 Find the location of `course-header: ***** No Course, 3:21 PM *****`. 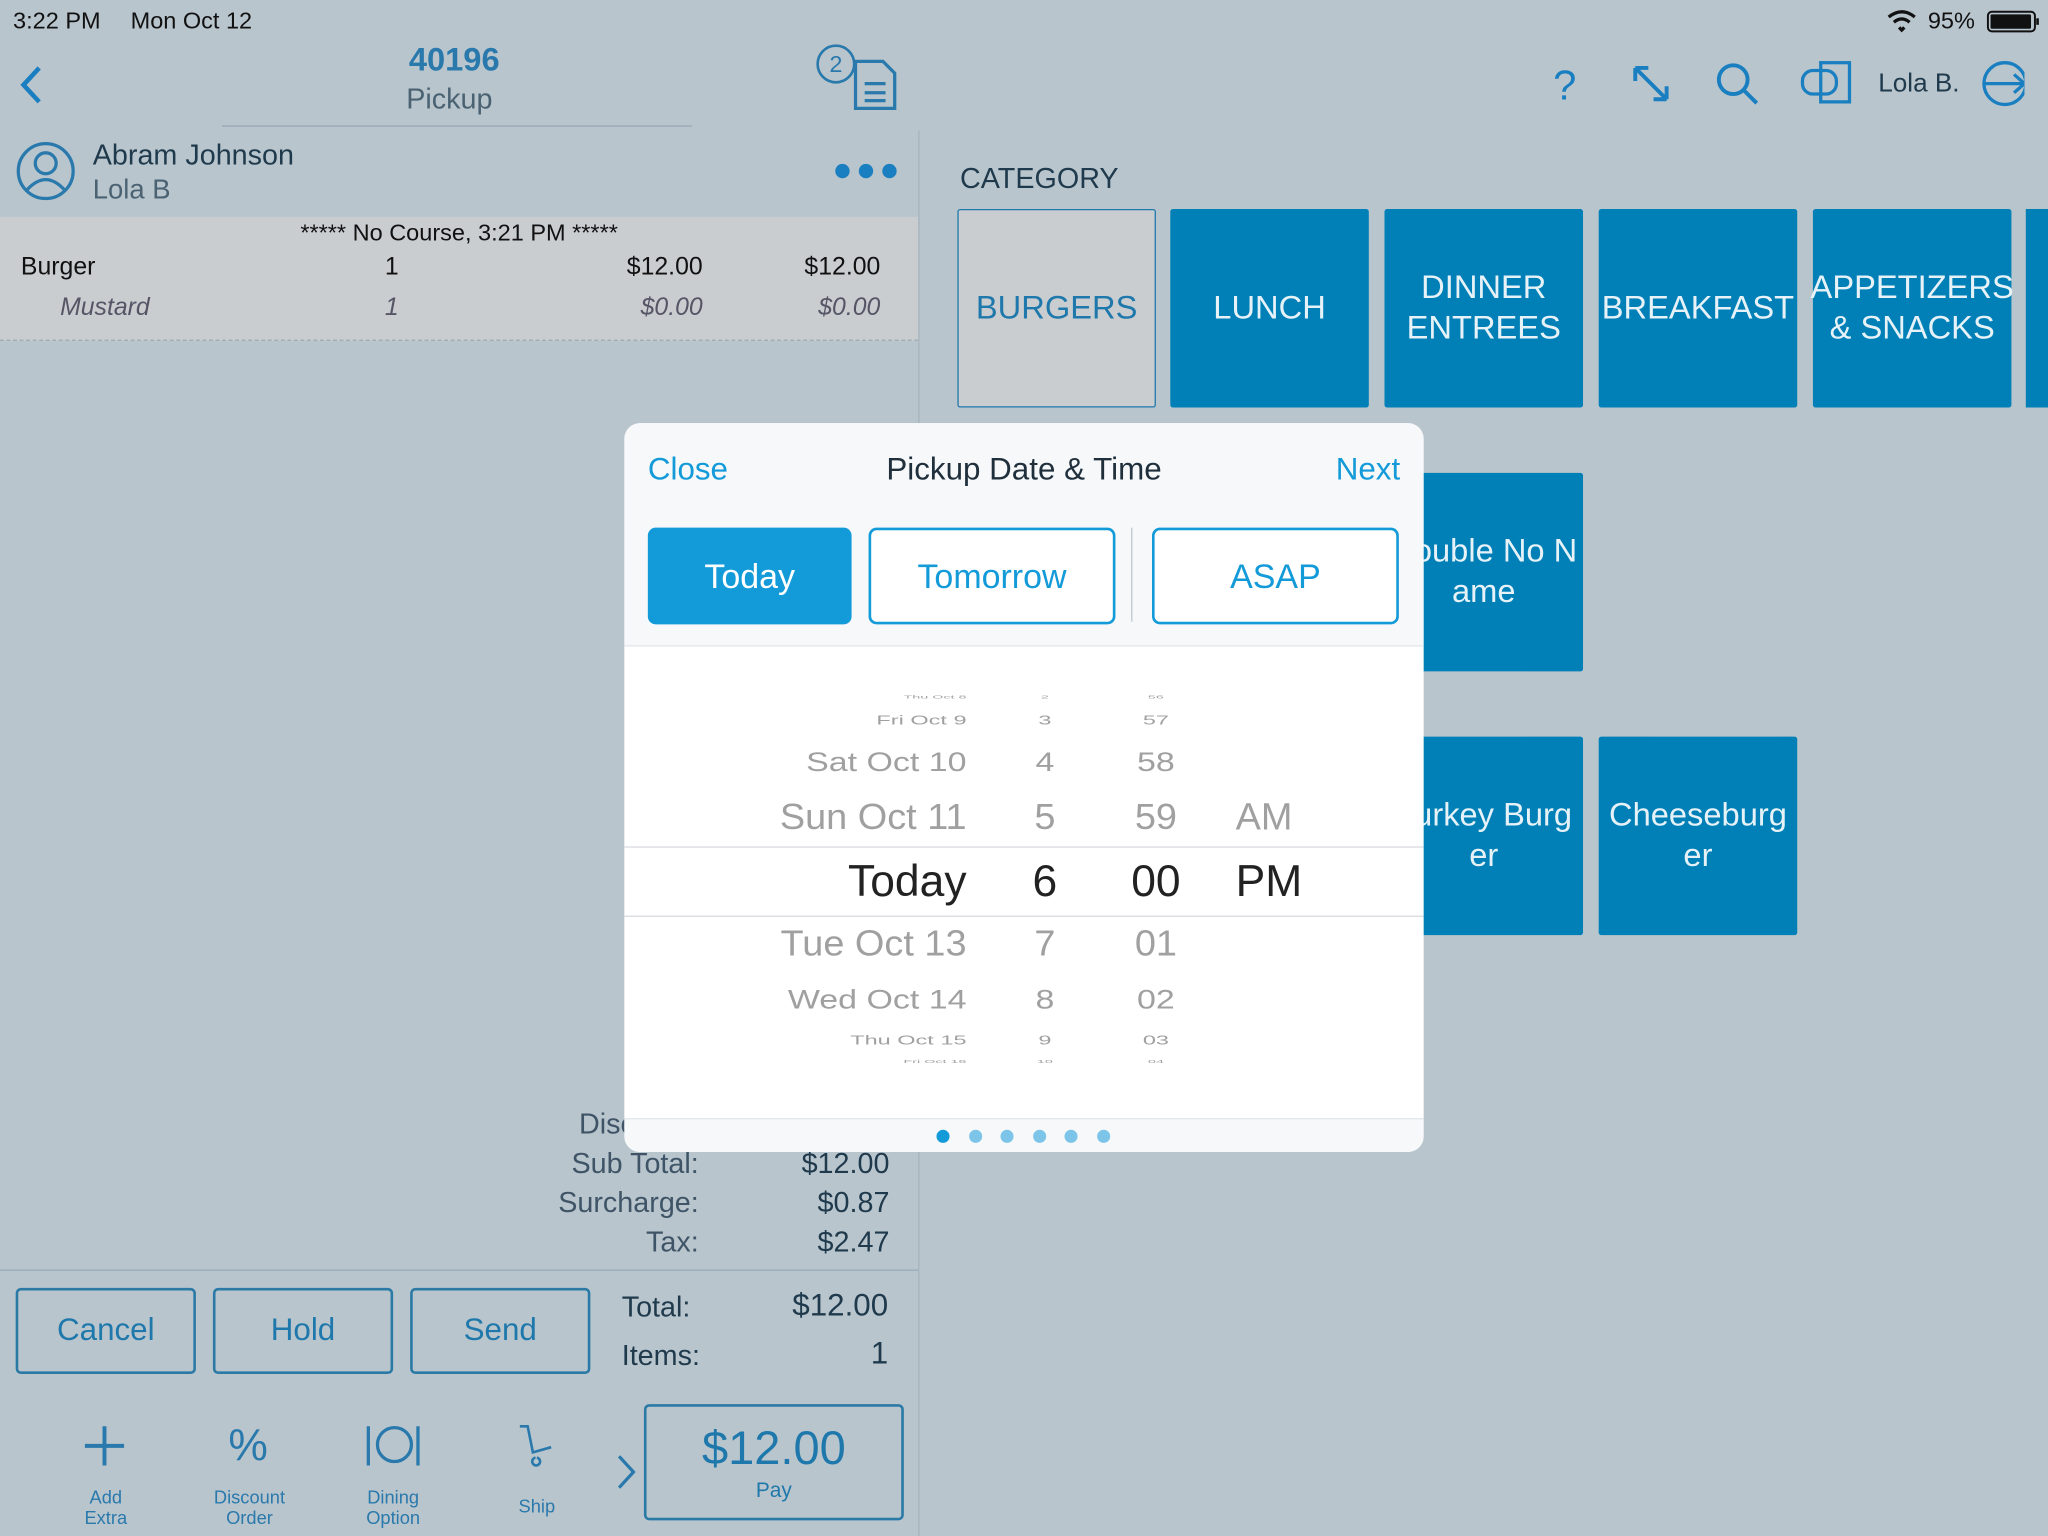

course-header: ***** No Course, 3:21 PM ***** is located at coordinates (459, 232).